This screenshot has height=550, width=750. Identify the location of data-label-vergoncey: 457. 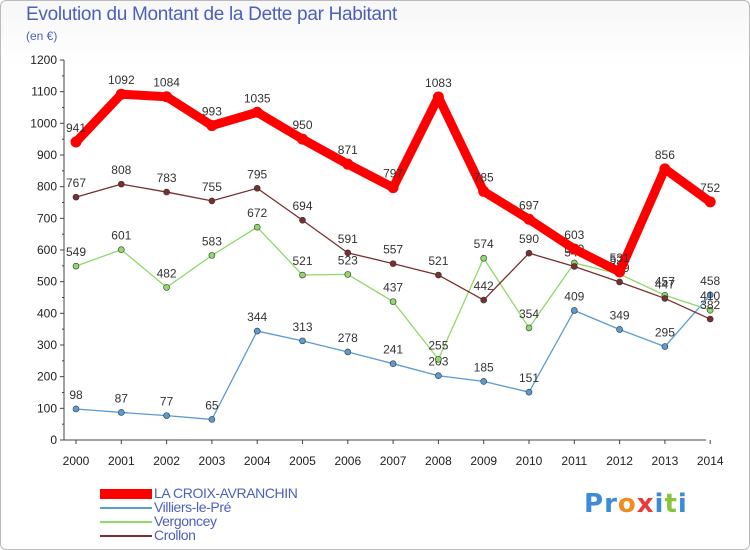
(665, 281).